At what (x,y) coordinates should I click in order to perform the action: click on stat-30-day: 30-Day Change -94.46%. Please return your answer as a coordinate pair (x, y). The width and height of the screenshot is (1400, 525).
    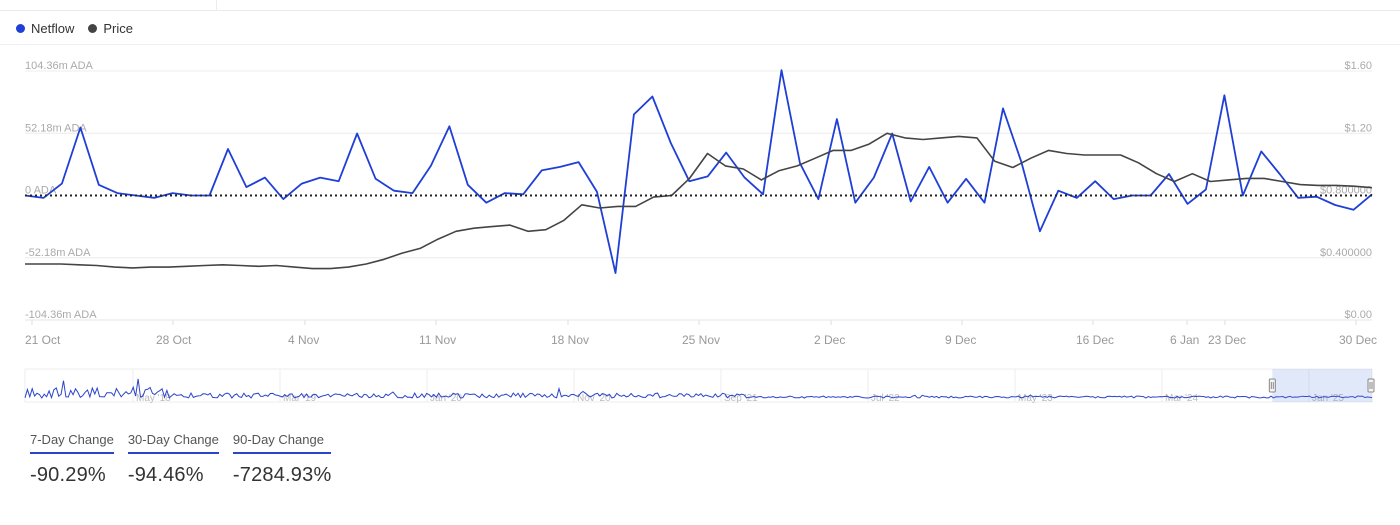
    Looking at the image, I should click on (173, 459).